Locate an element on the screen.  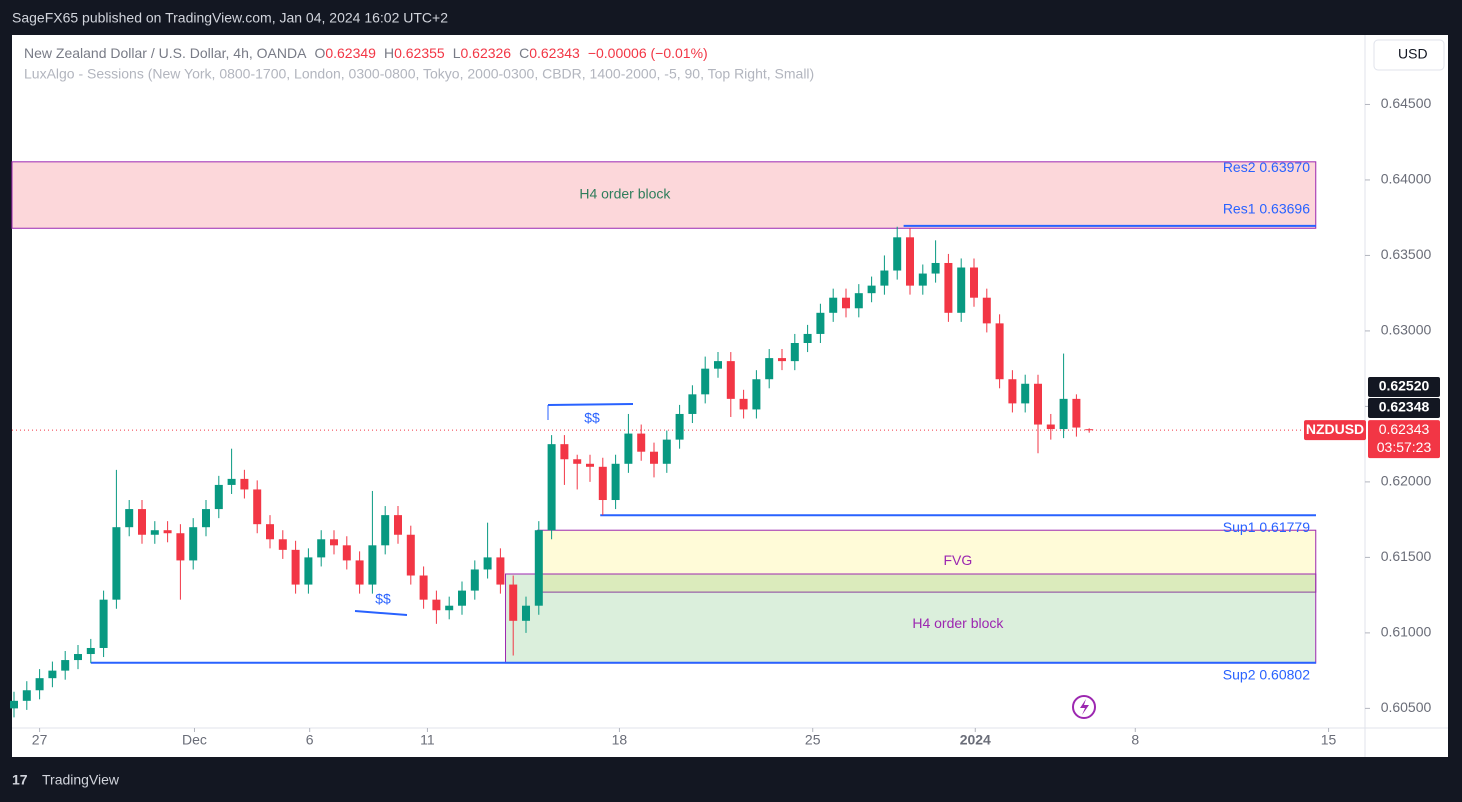
icon-bolt is located at coordinates (1084, 707).